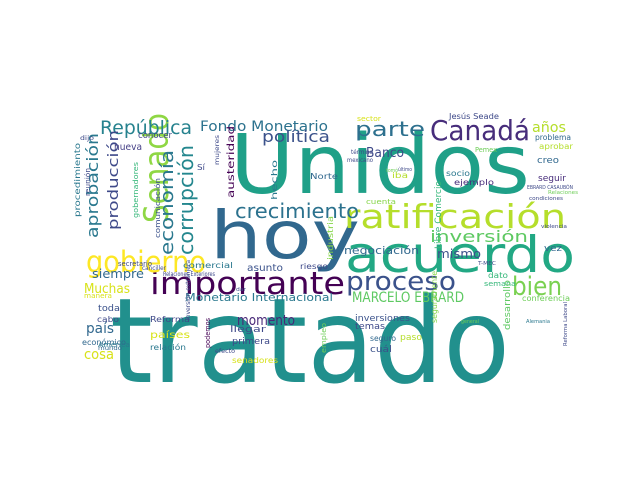 The width and height of the screenshot is (640, 480). Describe the element at coordinates (231, 162) in the screenshot. I see `cloud-word: austeridad` at that location.